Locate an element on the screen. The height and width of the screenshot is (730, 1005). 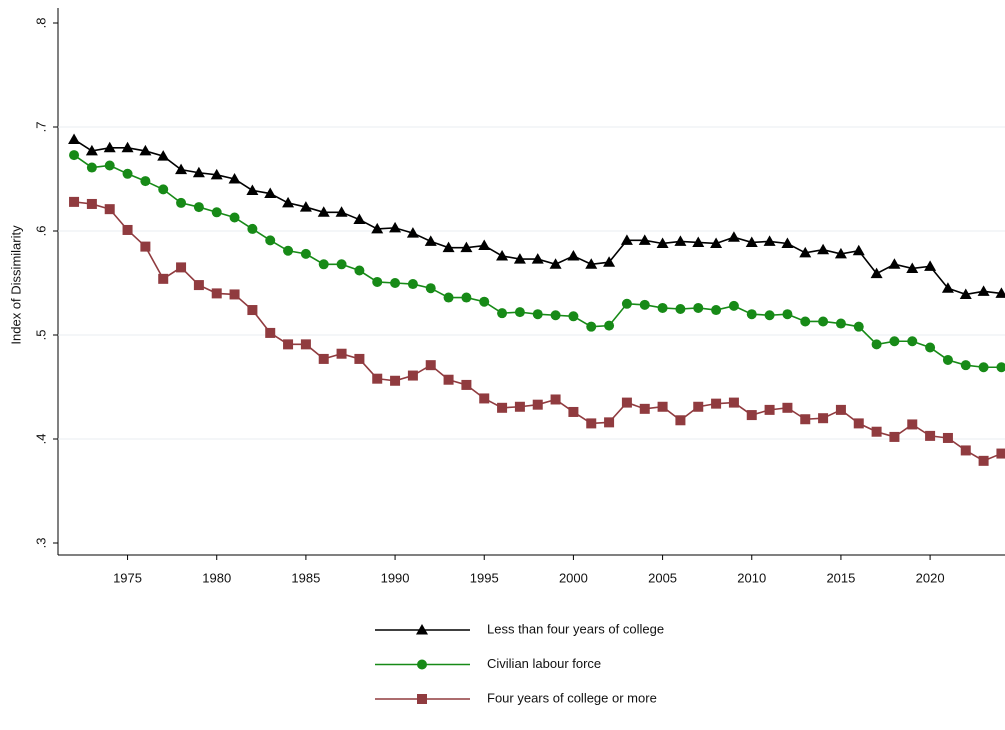
y-tick-label: .8 is located at coordinates (40, 23).